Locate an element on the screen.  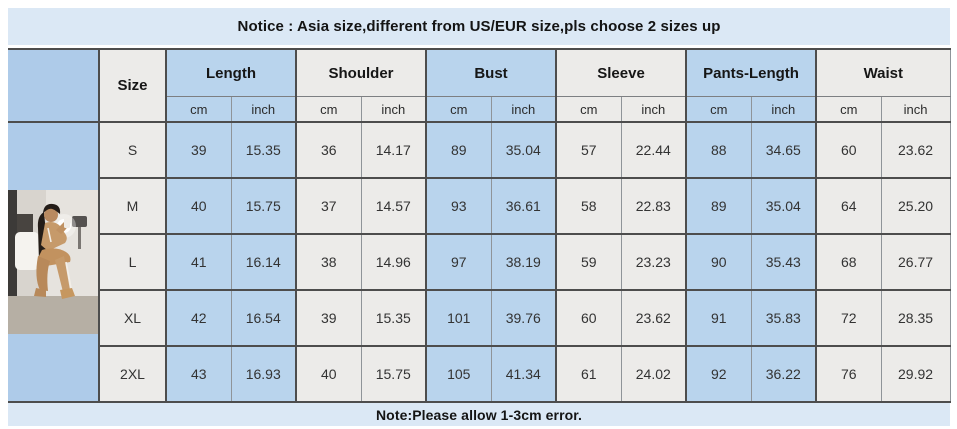
bust-inch: 39.76 is located at coordinates (523, 317).